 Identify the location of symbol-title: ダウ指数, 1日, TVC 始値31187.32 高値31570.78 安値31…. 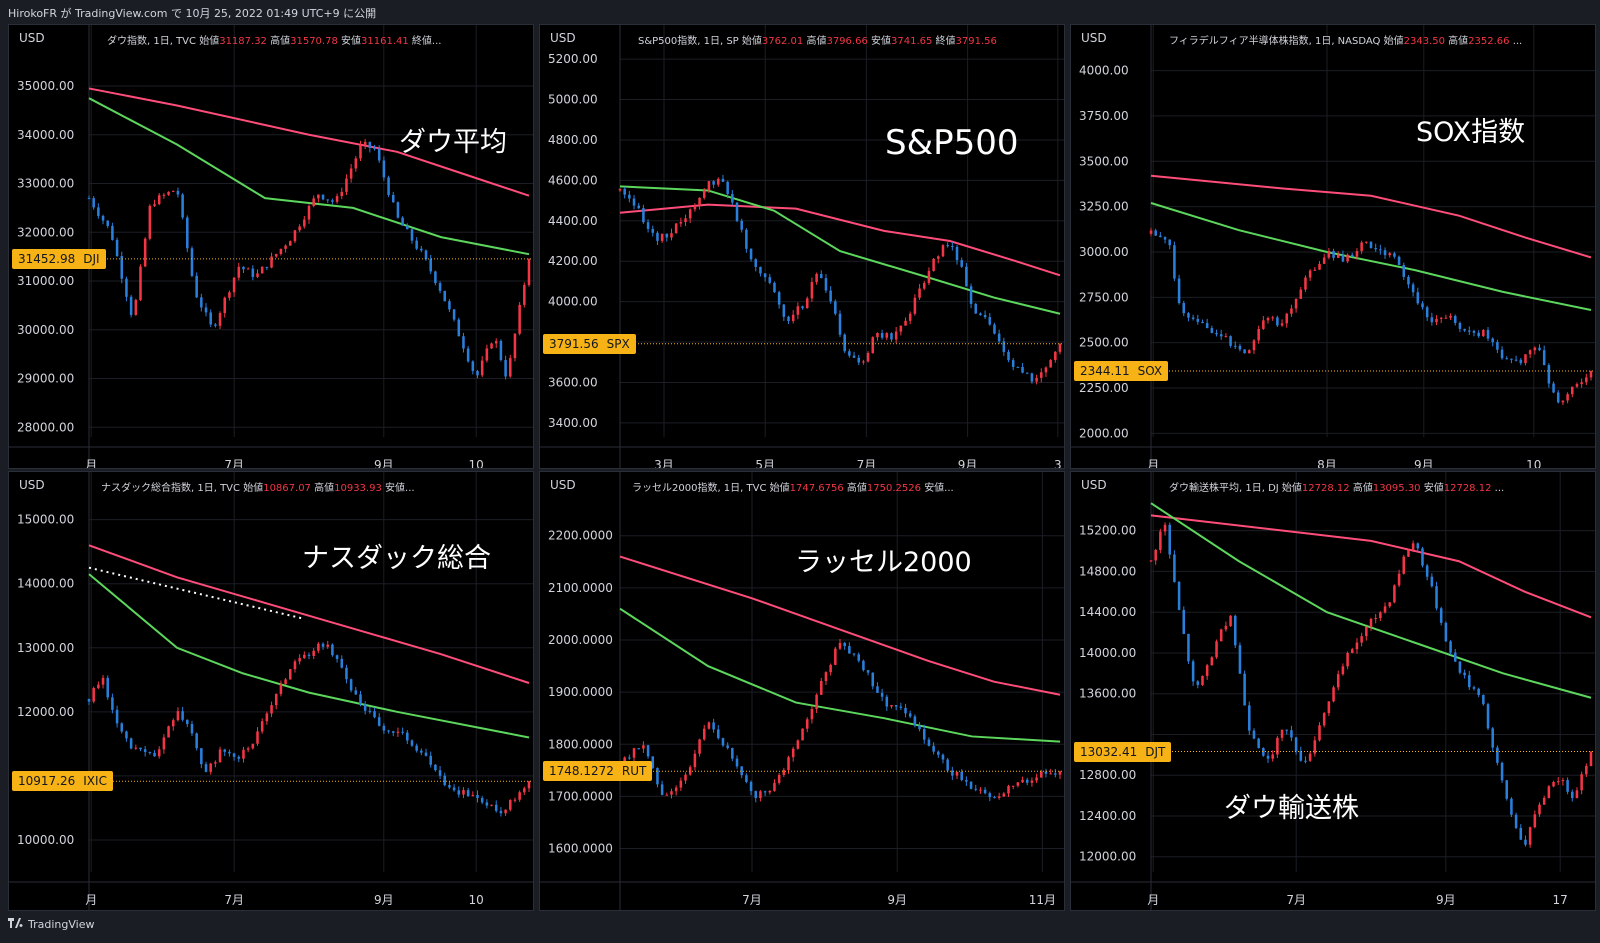
(274, 39).